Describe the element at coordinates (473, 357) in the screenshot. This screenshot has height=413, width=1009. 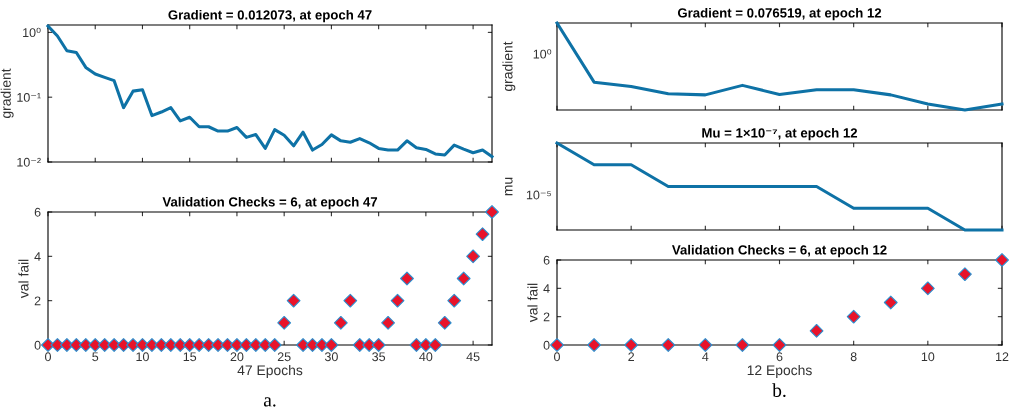
I see `x-tick-label: 45` at that location.